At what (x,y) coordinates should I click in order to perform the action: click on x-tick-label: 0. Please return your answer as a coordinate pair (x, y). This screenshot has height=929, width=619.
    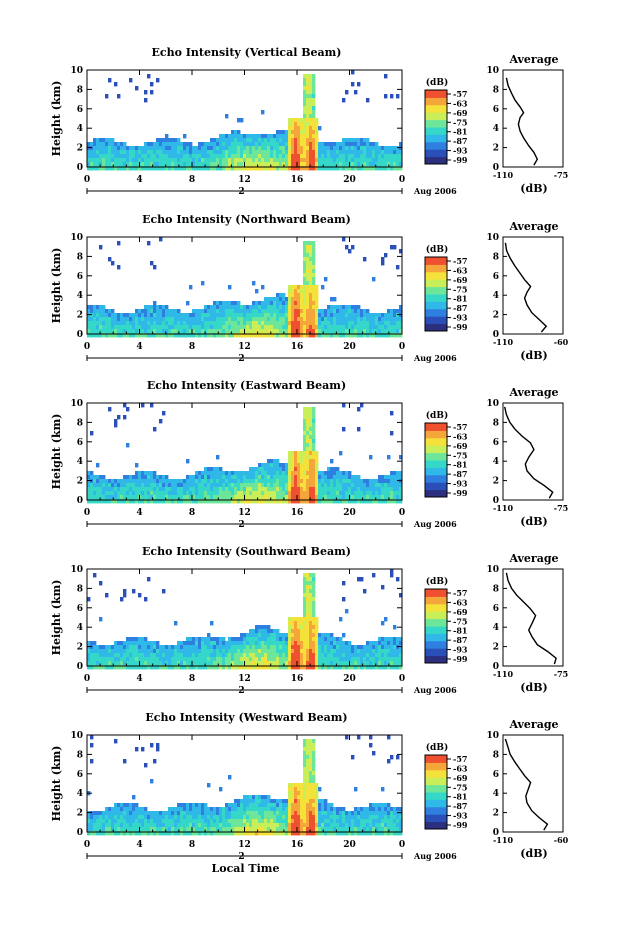
    Looking at the image, I should click on (87, 679).